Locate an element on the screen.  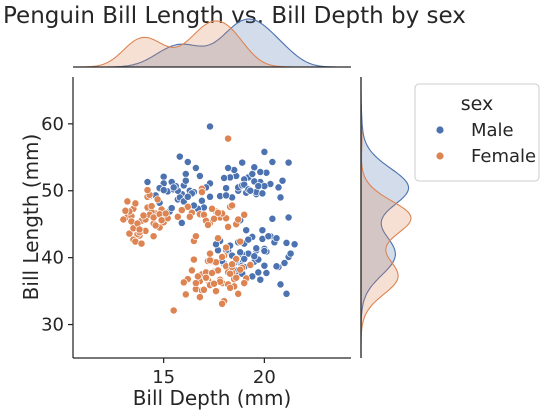
legend: sex Male Female is located at coordinates (477, 132).